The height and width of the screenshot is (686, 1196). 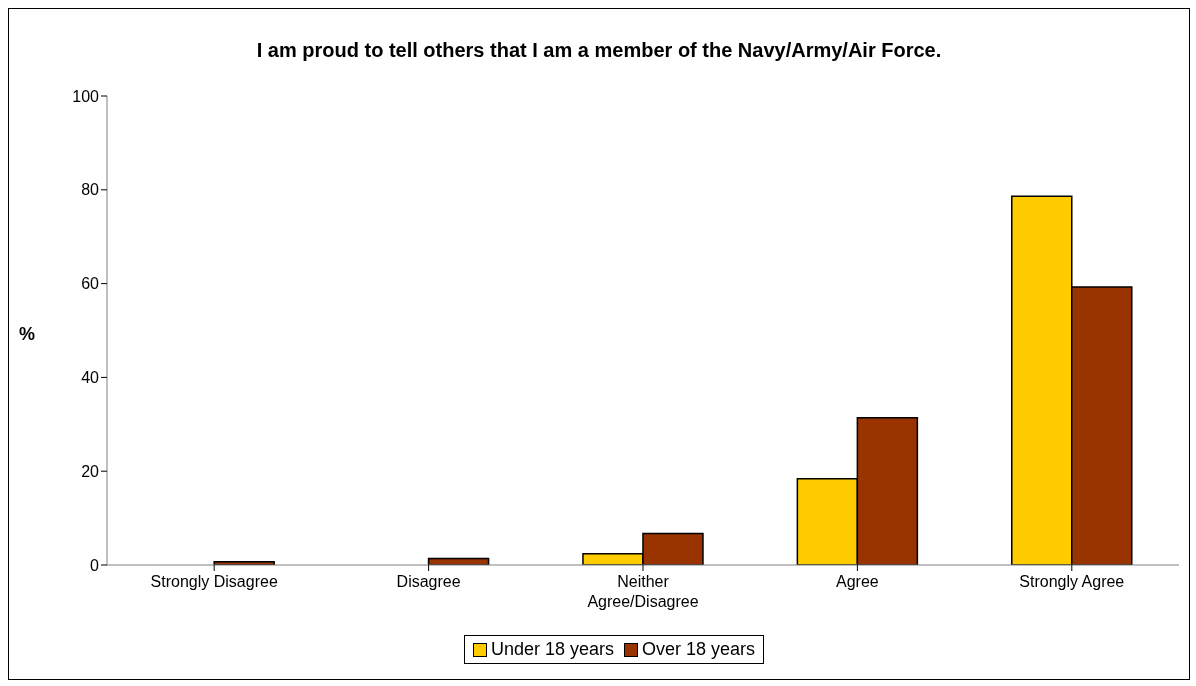 I want to click on y-tick-label: 40, so click(x=90, y=378).